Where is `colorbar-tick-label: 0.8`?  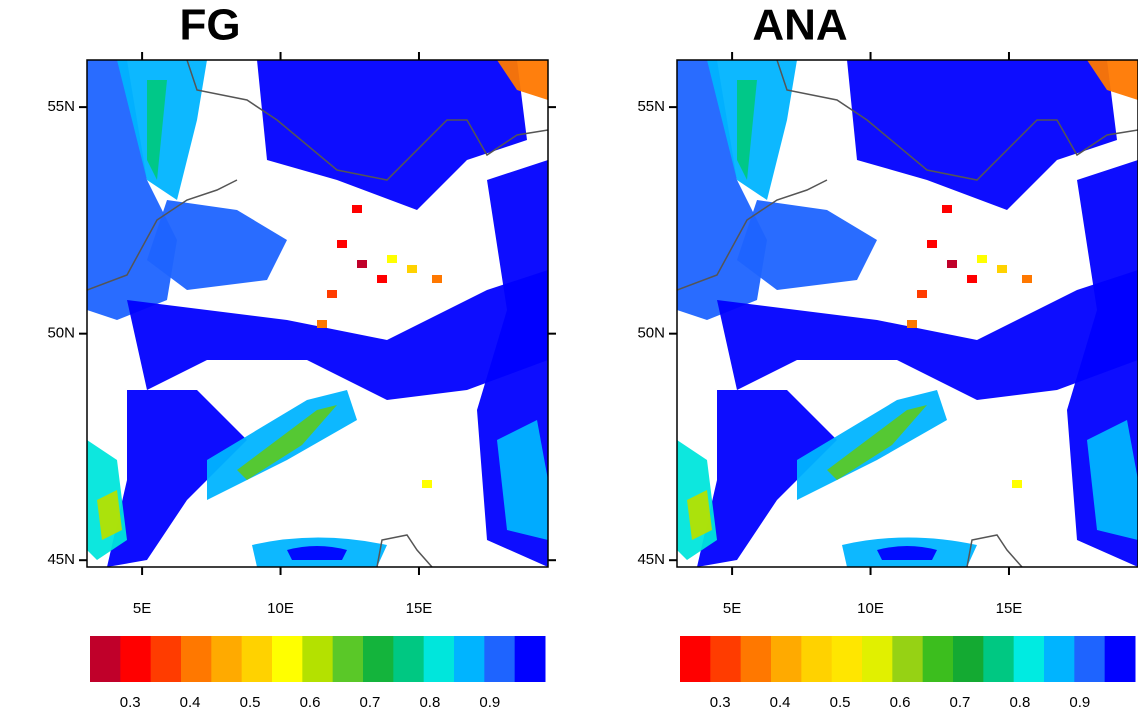 colorbar-tick-label: 0.8 is located at coordinates (1019, 702).